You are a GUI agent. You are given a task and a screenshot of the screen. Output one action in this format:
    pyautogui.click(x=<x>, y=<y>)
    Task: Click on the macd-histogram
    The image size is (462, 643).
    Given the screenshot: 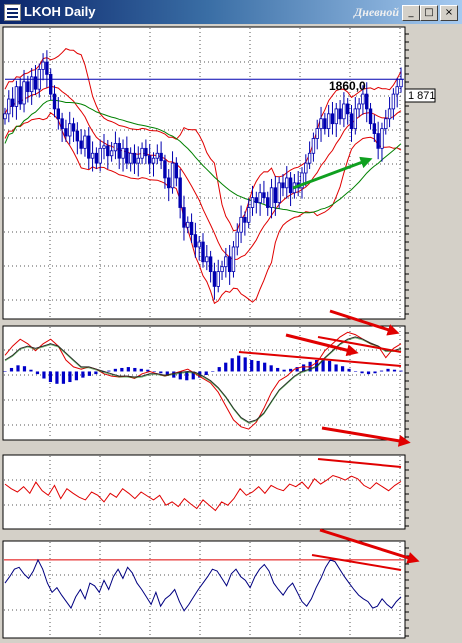 What is the action you would take?
    pyautogui.click(x=203, y=369)
    